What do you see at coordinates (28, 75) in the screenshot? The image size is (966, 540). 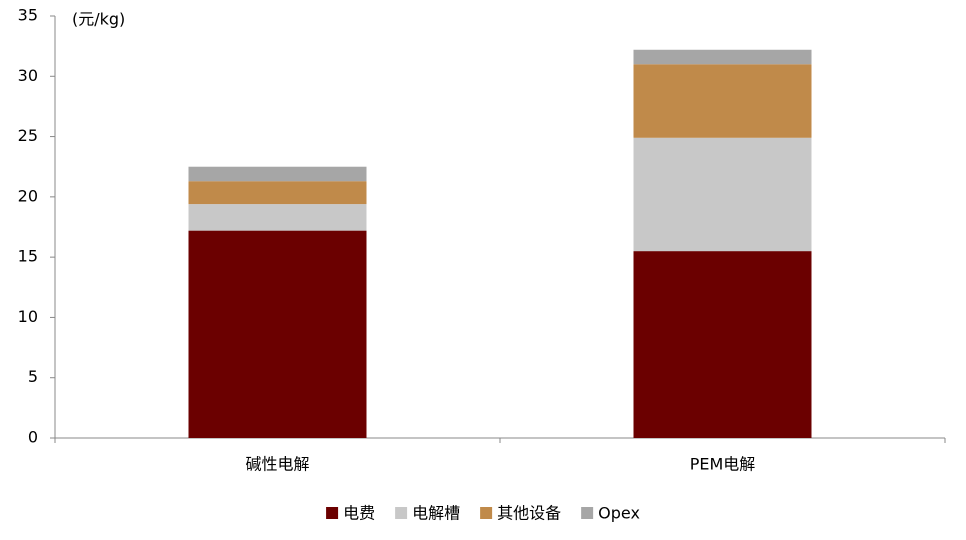 I see `y-tick-label: 30` at bounding box center [28, 75].